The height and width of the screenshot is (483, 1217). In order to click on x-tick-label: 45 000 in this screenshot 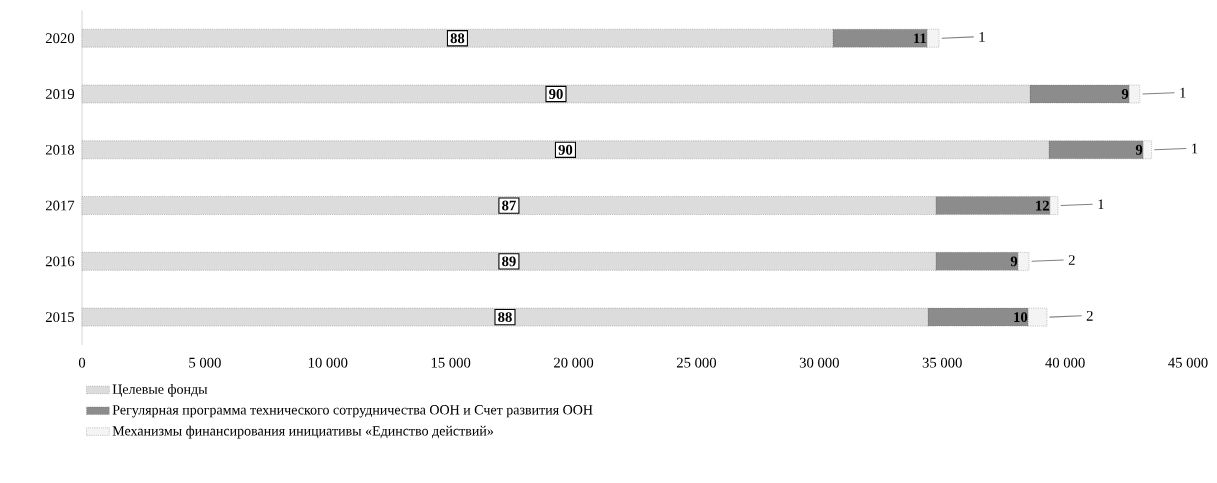, I will do `click(1188, 362)`.